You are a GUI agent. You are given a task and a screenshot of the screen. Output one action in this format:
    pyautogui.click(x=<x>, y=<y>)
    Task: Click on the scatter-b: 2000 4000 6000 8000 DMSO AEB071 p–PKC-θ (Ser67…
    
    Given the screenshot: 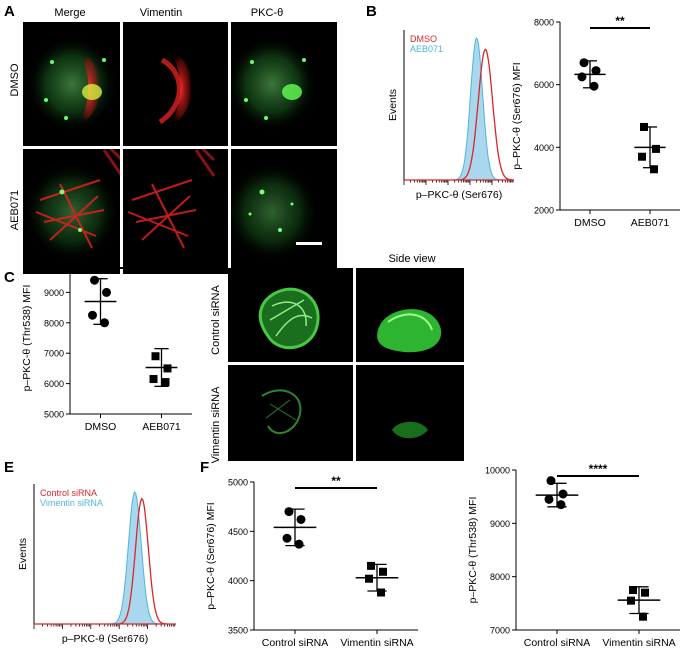 What is the action you would take?
    pyautogui.click(x=595, y=121)
    